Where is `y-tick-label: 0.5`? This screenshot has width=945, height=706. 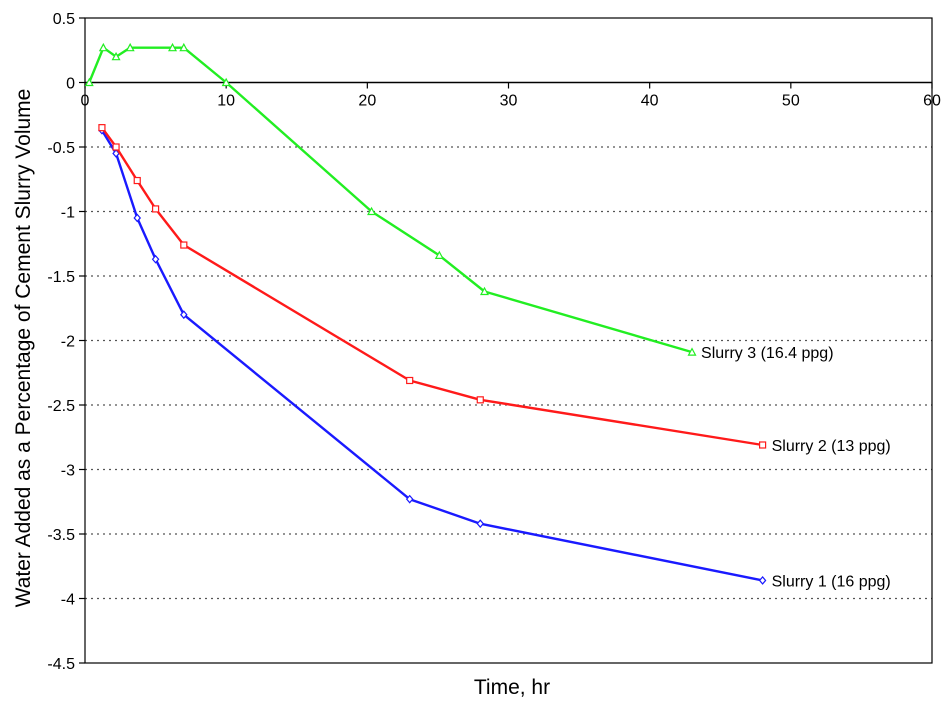 y-tick-label: 0.5 is located at coordinates (64, 19).